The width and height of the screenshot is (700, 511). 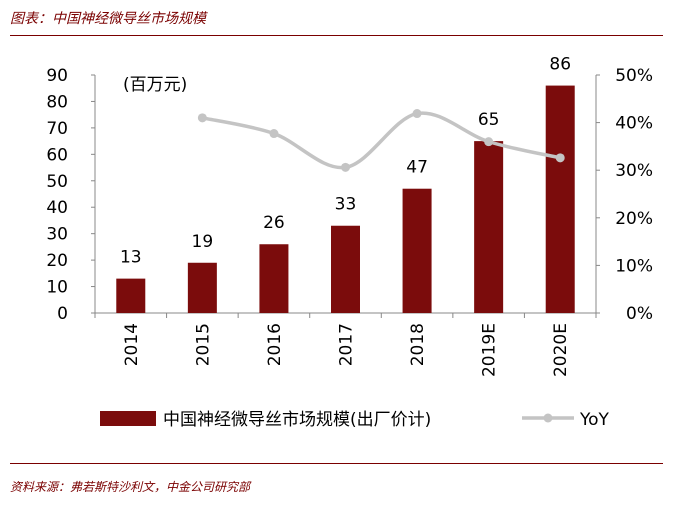 I want to click on bar-data-label: 26, so click(x=274, y=223).